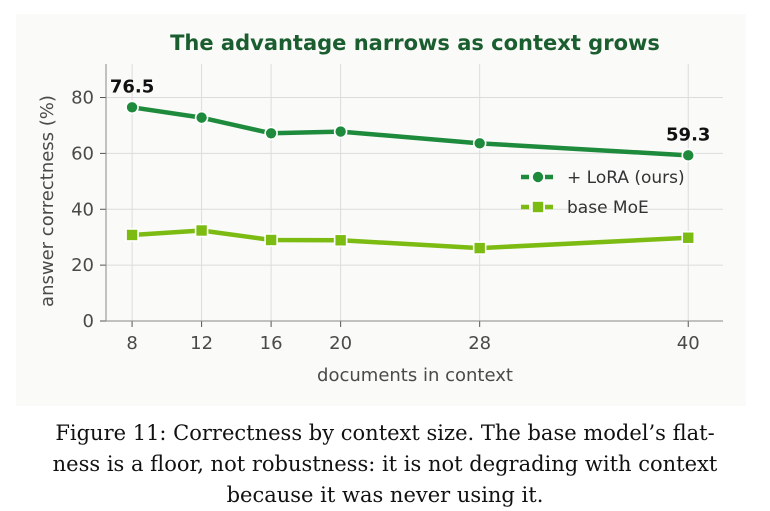 This screenshot has width=770, height=511. Describe the element at coordinates (132, 86) in the screenshot. I see `data-label: 76.5` at that location.